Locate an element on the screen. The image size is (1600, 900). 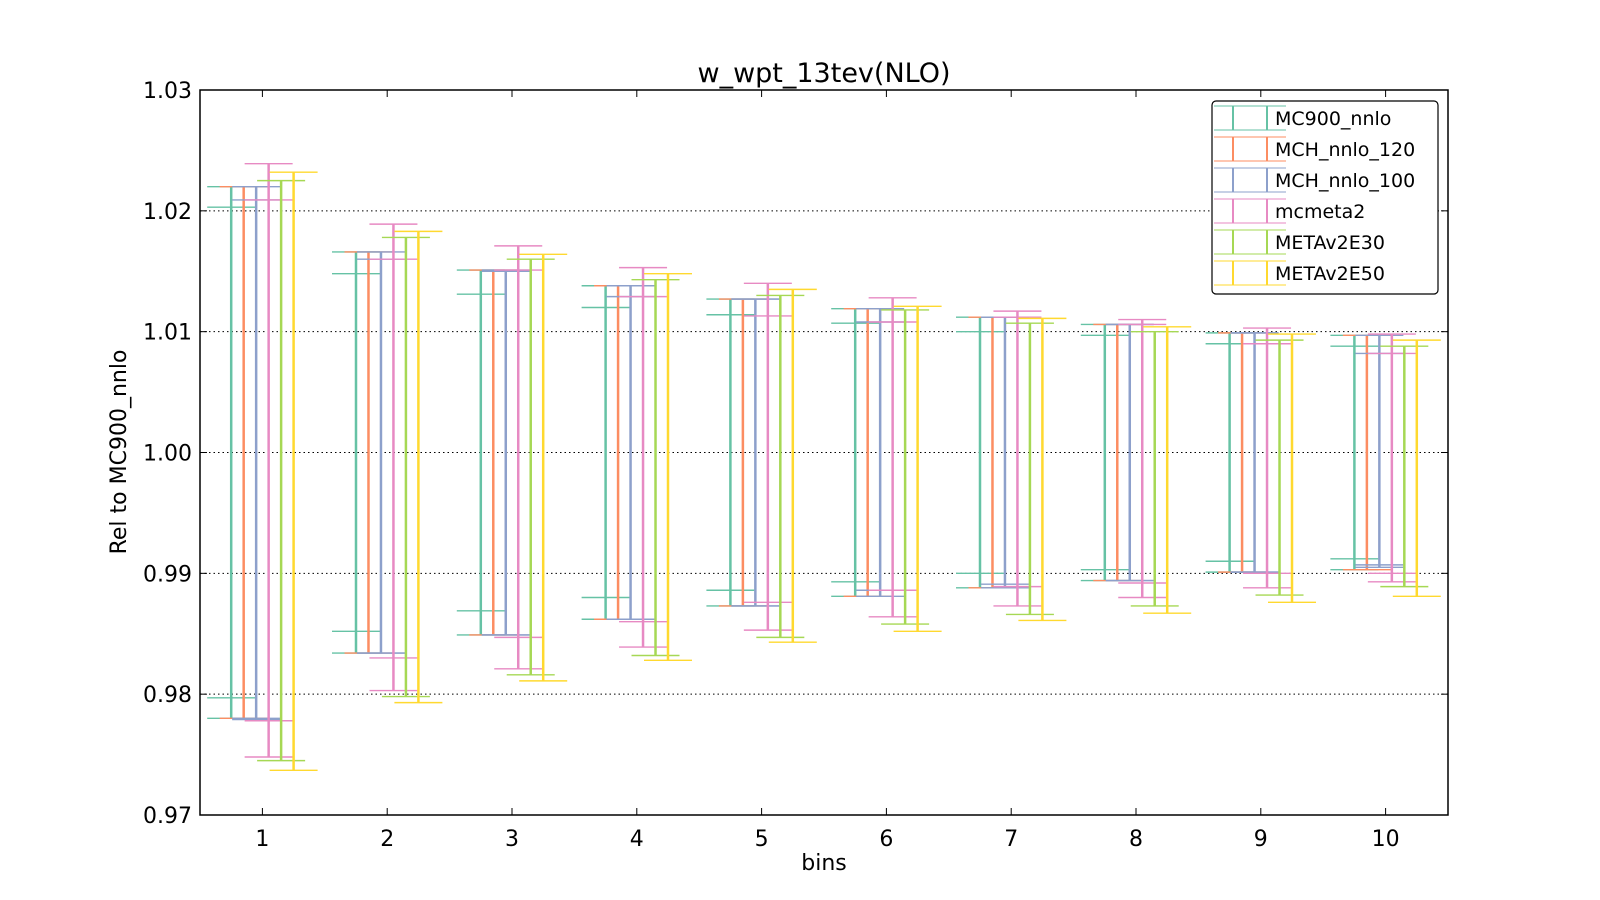
x-tick-label: 4 is located at coordinates (637, 839).